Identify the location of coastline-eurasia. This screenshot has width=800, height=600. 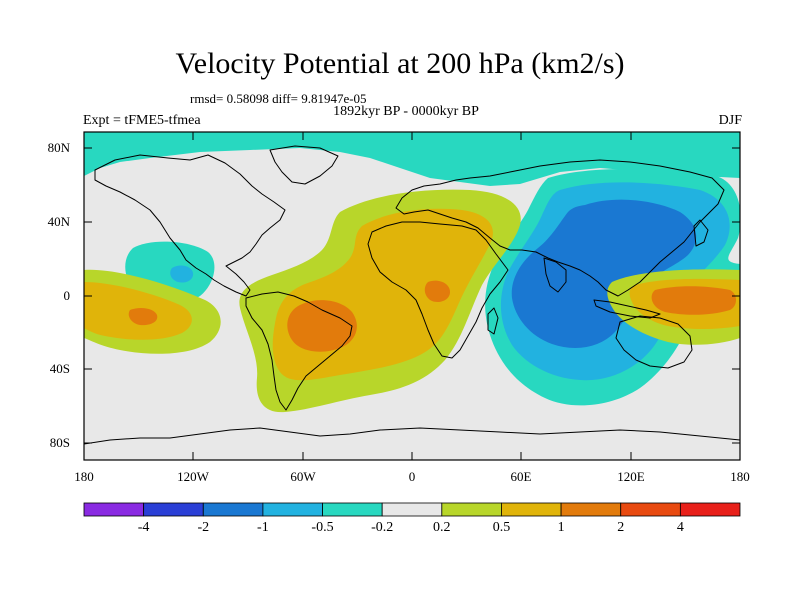
(560, 228).